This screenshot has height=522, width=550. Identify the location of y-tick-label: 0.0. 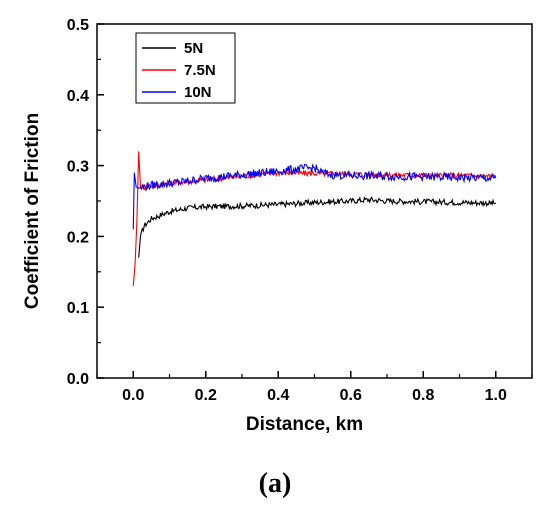
(78, 379).